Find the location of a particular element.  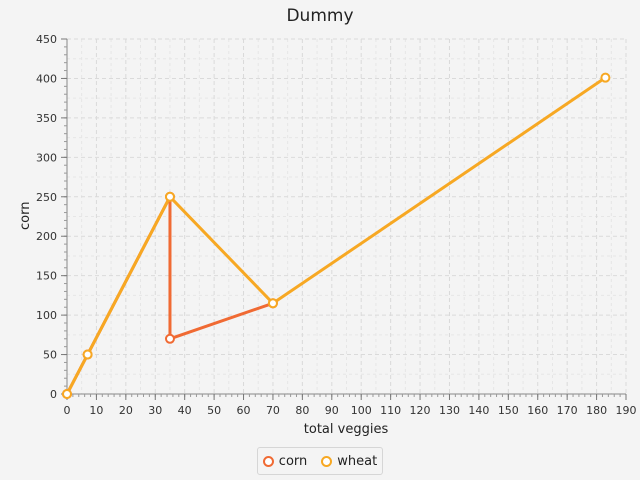

y-tick-label: 400 is located at coordinates (46, 78).